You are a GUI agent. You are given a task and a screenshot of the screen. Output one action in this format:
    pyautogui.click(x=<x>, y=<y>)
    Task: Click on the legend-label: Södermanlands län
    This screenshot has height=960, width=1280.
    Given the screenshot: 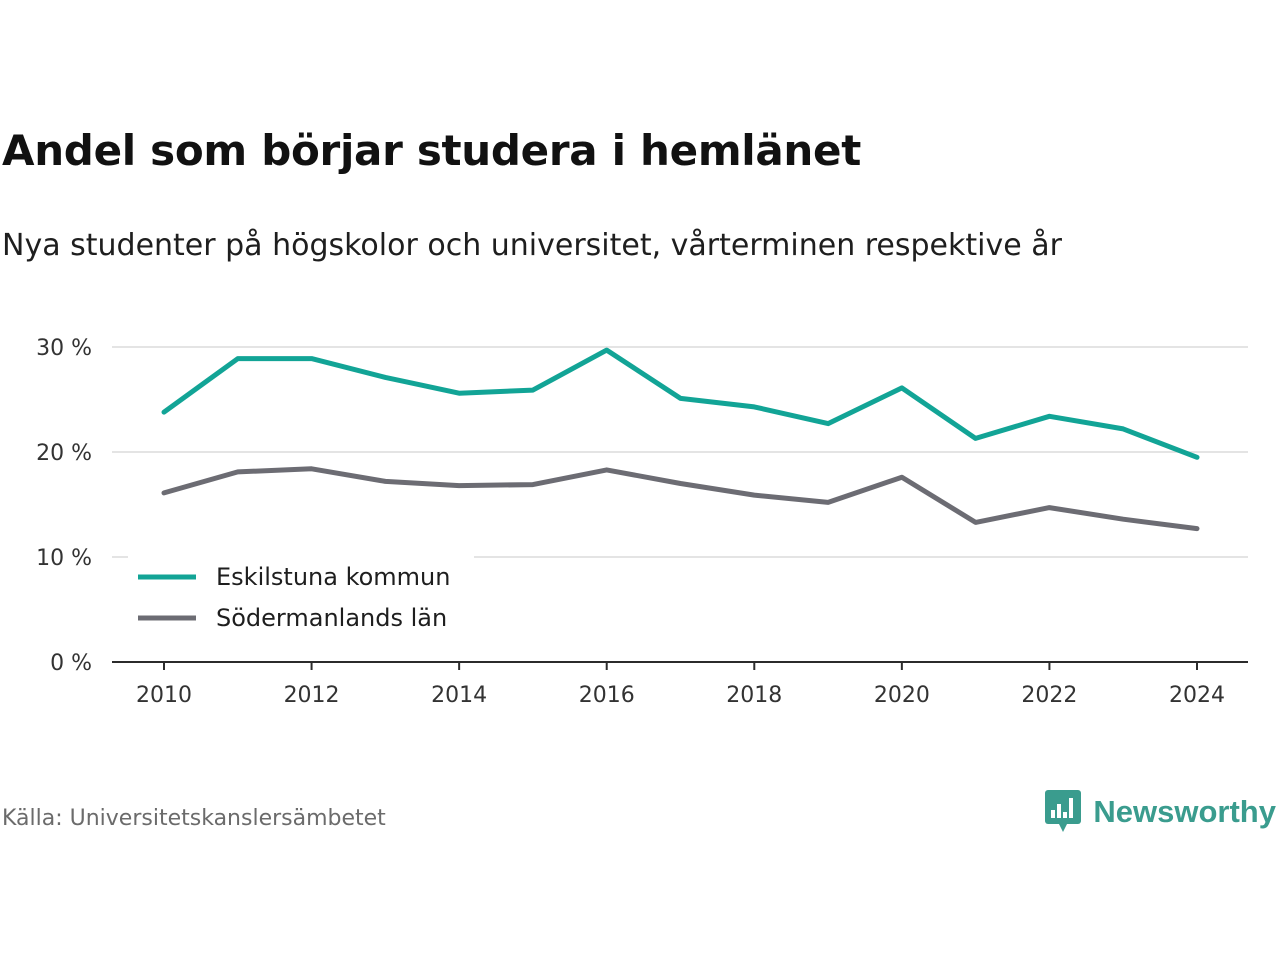 What is the action you would take?
    pyautogui.click(x=331, y=618)
    